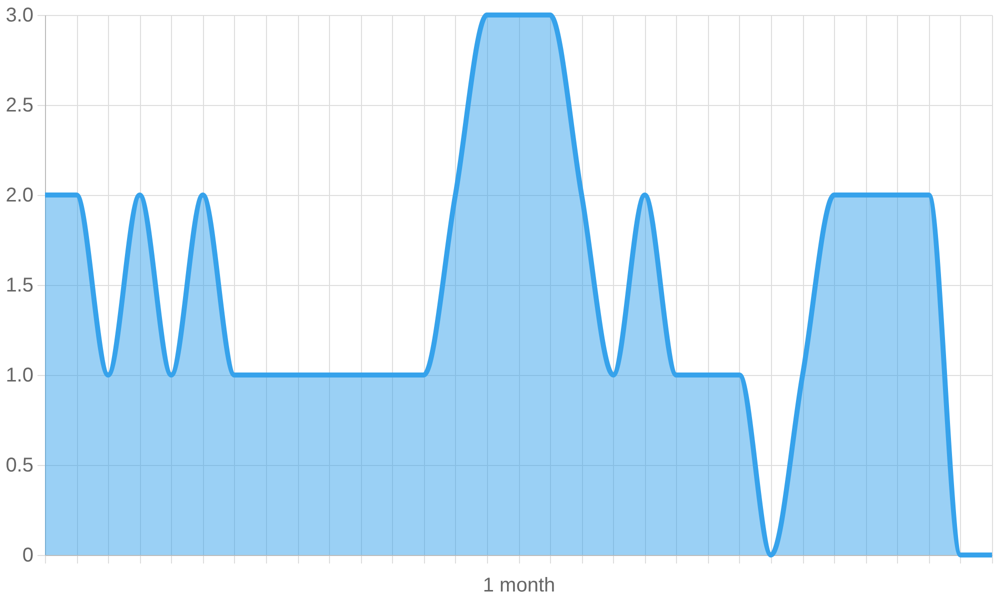  Describe the element at coordinates (20, 375) in the screenshot. I see `y-tick-label: 1.0` at that location.